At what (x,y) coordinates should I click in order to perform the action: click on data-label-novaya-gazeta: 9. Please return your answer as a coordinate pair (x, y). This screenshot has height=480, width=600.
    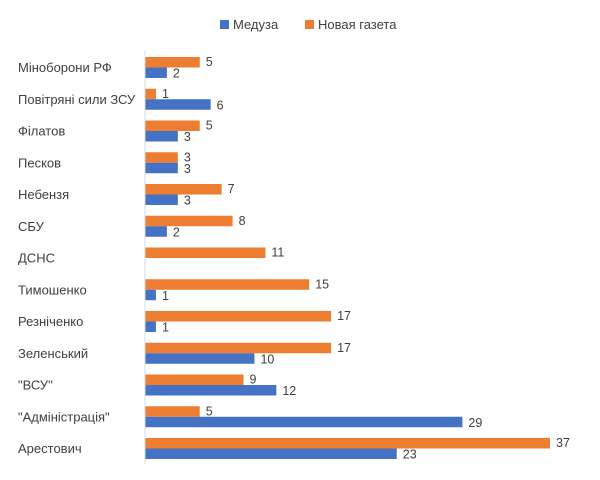
    Looking at the image, I should click on (253, 380).